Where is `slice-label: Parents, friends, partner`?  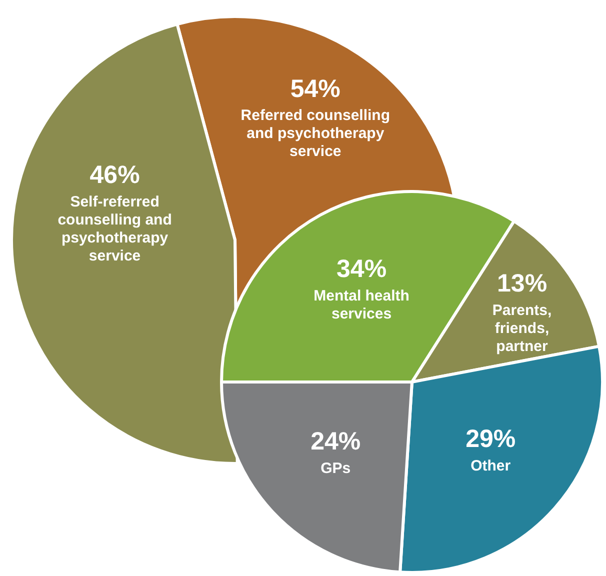 slice-label: Parents, friends, partner is located at coordinates (522, 328).